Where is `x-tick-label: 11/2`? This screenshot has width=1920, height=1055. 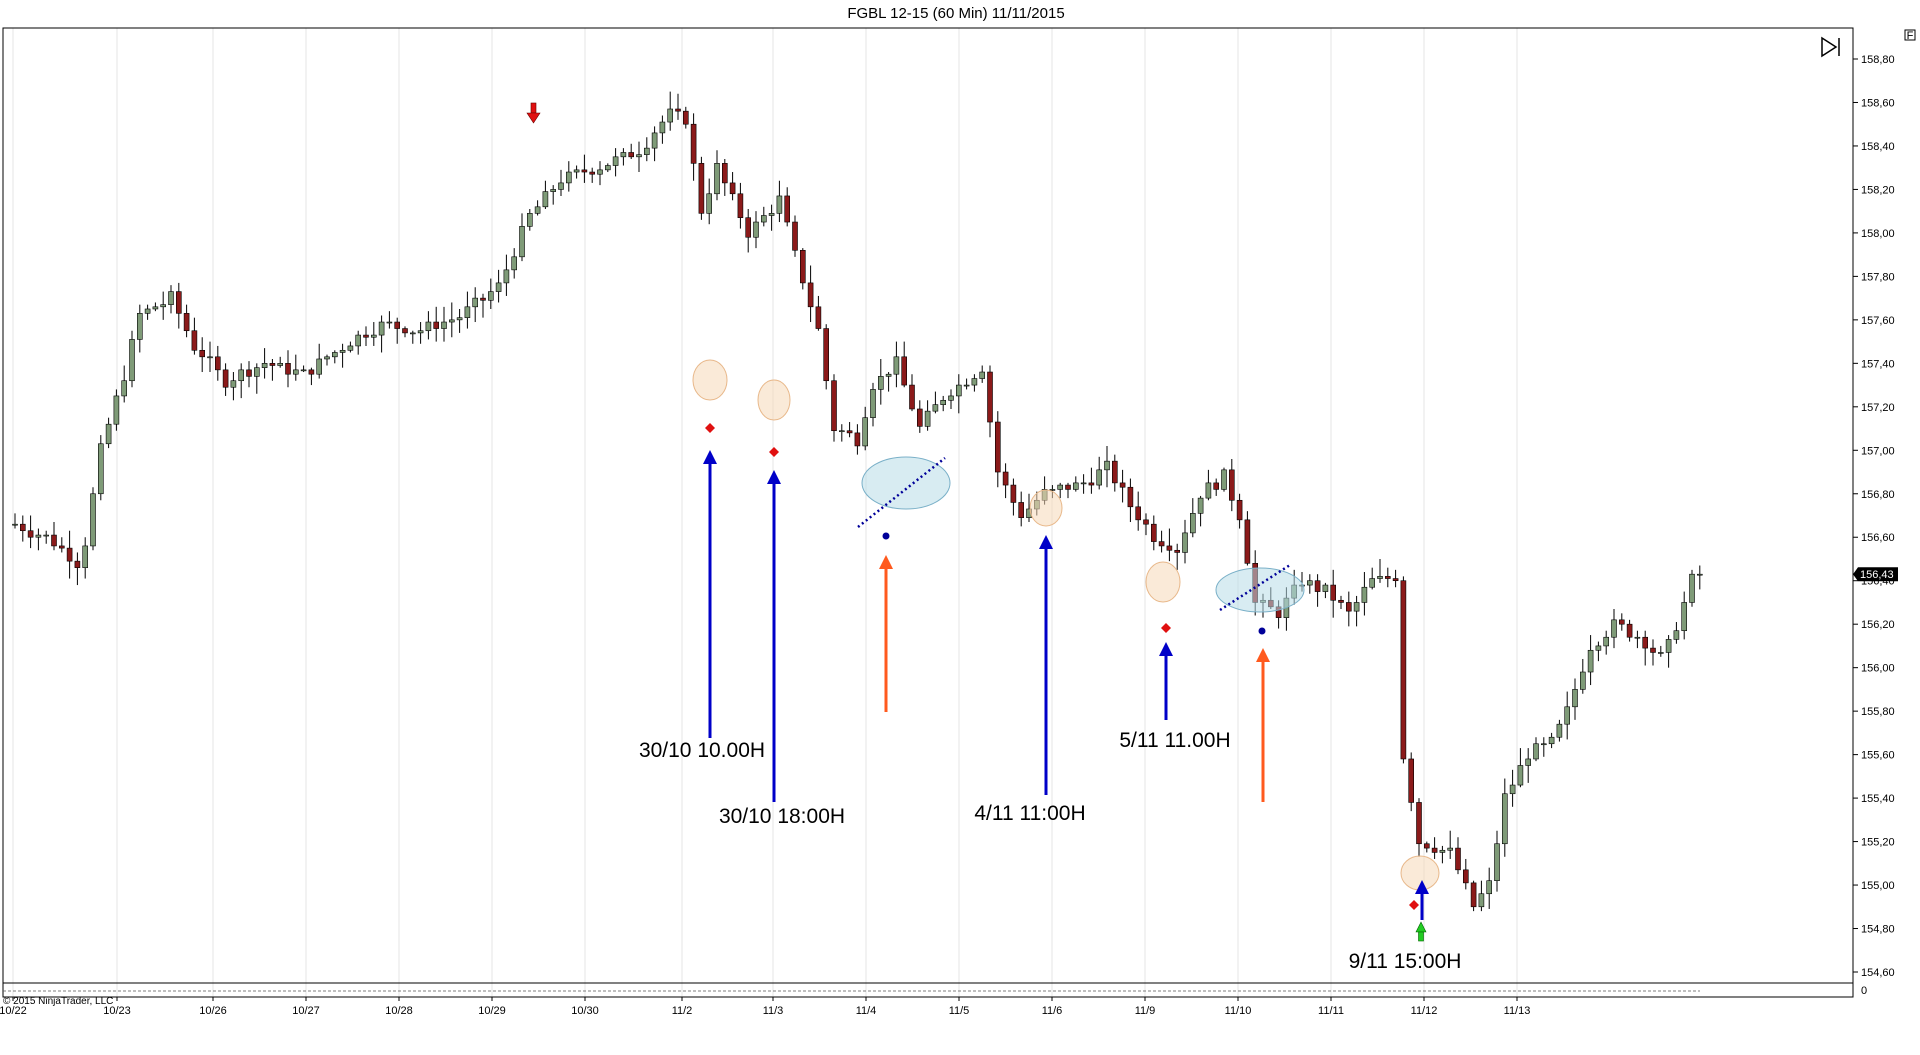 x-tick-label: 11/2 is located at coordinates (682, 1011).